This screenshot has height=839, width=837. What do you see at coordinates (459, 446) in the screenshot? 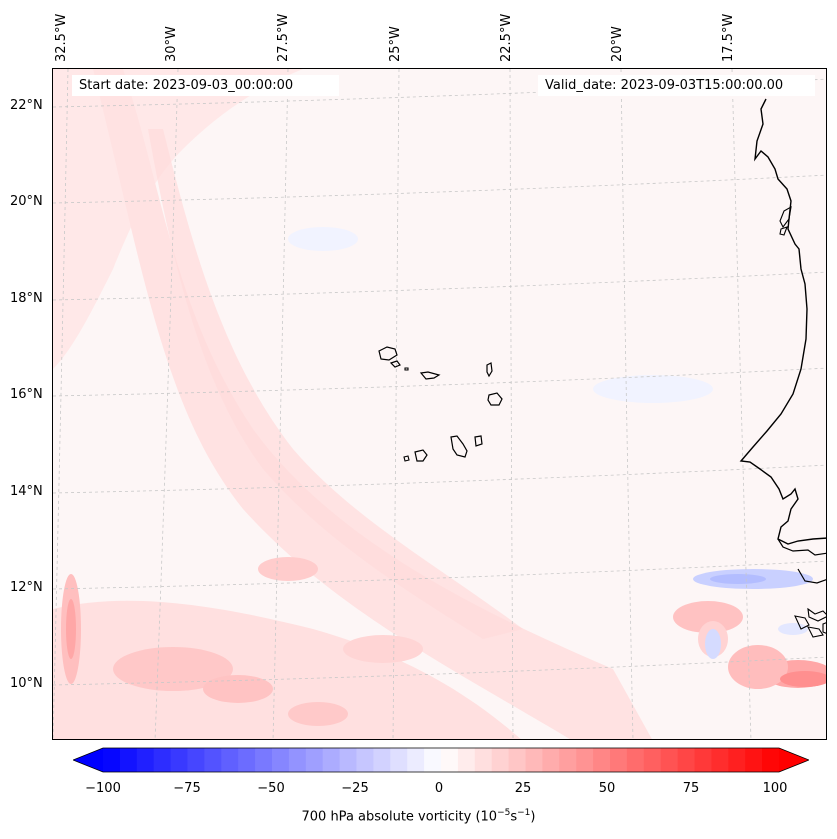
I see `island-santiago` at bounding box center [459, 446].